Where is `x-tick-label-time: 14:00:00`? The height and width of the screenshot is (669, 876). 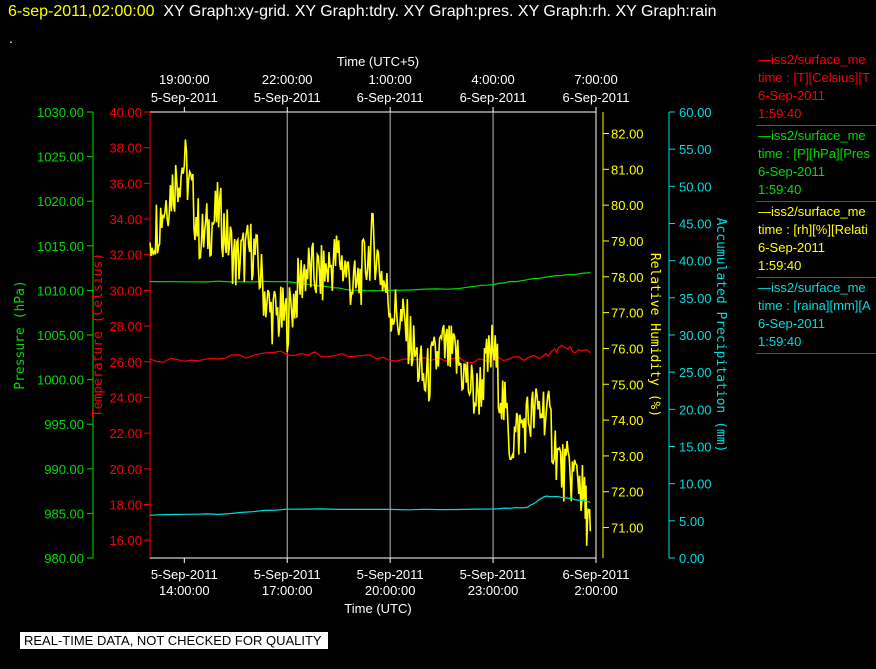 x-tick-label-time: 14:00:00 is located at coordinates (184, 590).